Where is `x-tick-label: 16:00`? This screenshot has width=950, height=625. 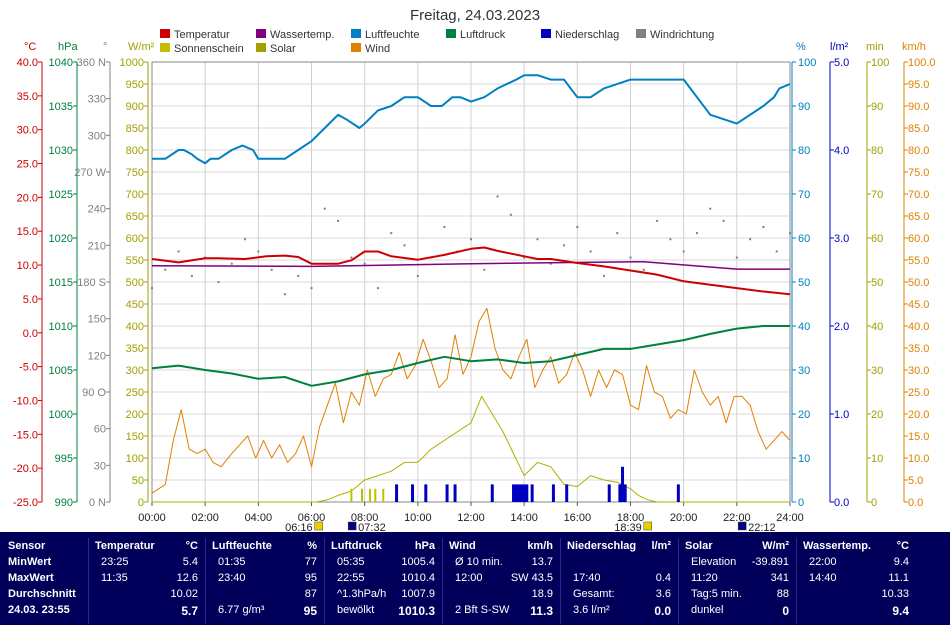 x-tick-label: 16:00 is located at coordinates (578, 518).